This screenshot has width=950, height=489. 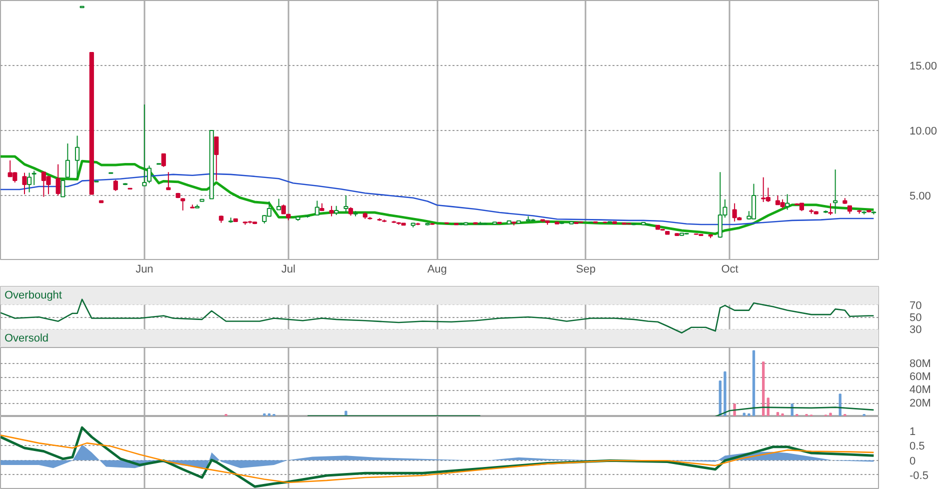 What do you see at coordinates (920, 364) in the screenshot?
I see `y-tick-label: 80M` at bounding box center [920, 364].